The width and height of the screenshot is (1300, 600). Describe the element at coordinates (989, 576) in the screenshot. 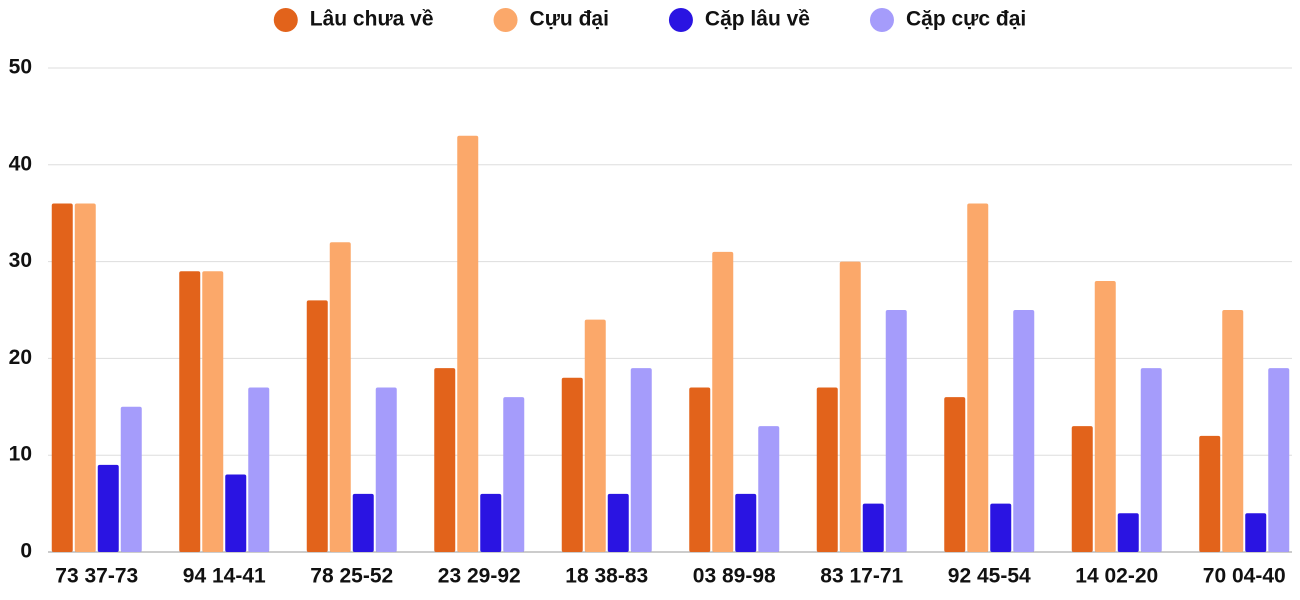

I see `x-tick-label: 92 45-54` at that location.